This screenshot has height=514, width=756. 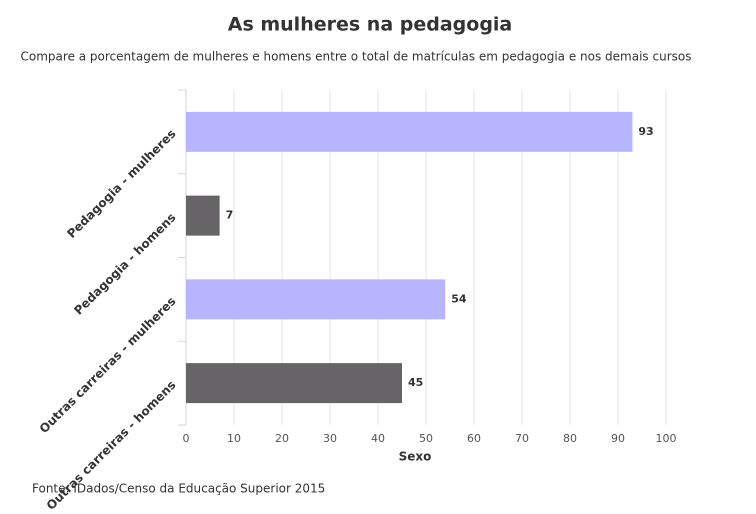 What do you see at coordinates (108, 365) in the screenshot?
I see `y-tick-label: Outras carreiras - mulheres` at bounding box center [108, 365].